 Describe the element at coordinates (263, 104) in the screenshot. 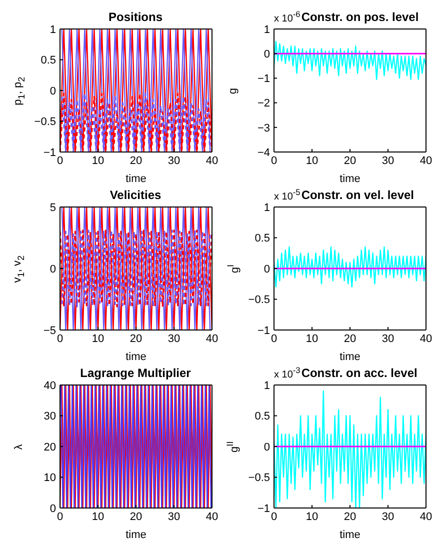

I see `y-tick-label: −2` at that location.